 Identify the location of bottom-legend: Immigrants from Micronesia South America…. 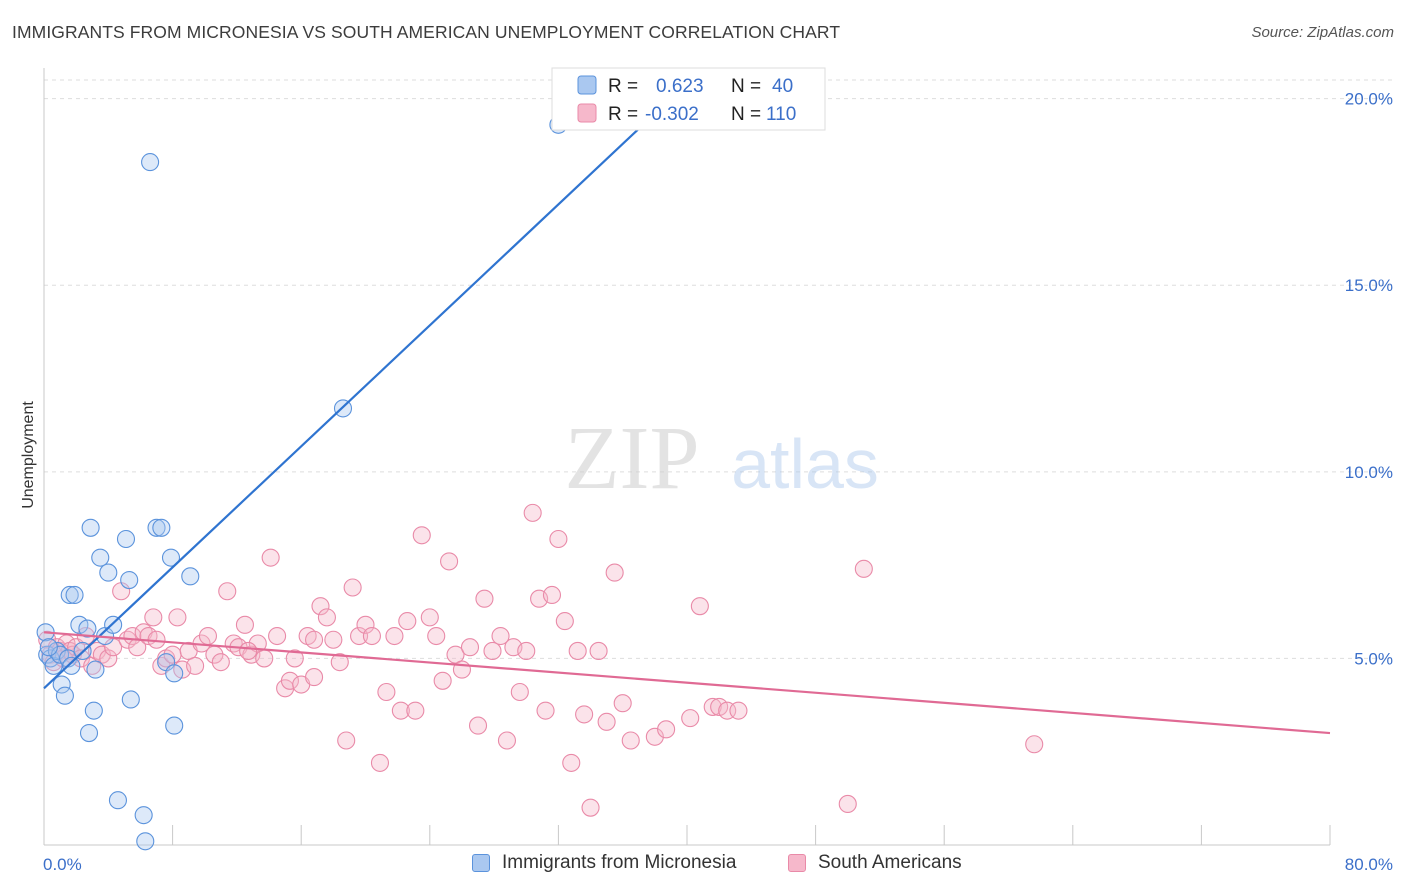
(703, 865).